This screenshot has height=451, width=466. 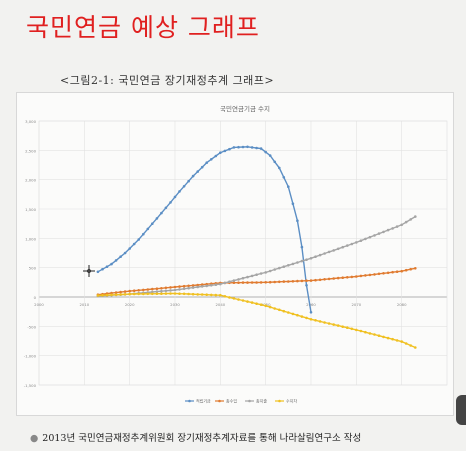 What do you see at coordinates (311, 304) in the screenshot?
I see `x-tick-label: 2060` at bounding box center [311, 304].